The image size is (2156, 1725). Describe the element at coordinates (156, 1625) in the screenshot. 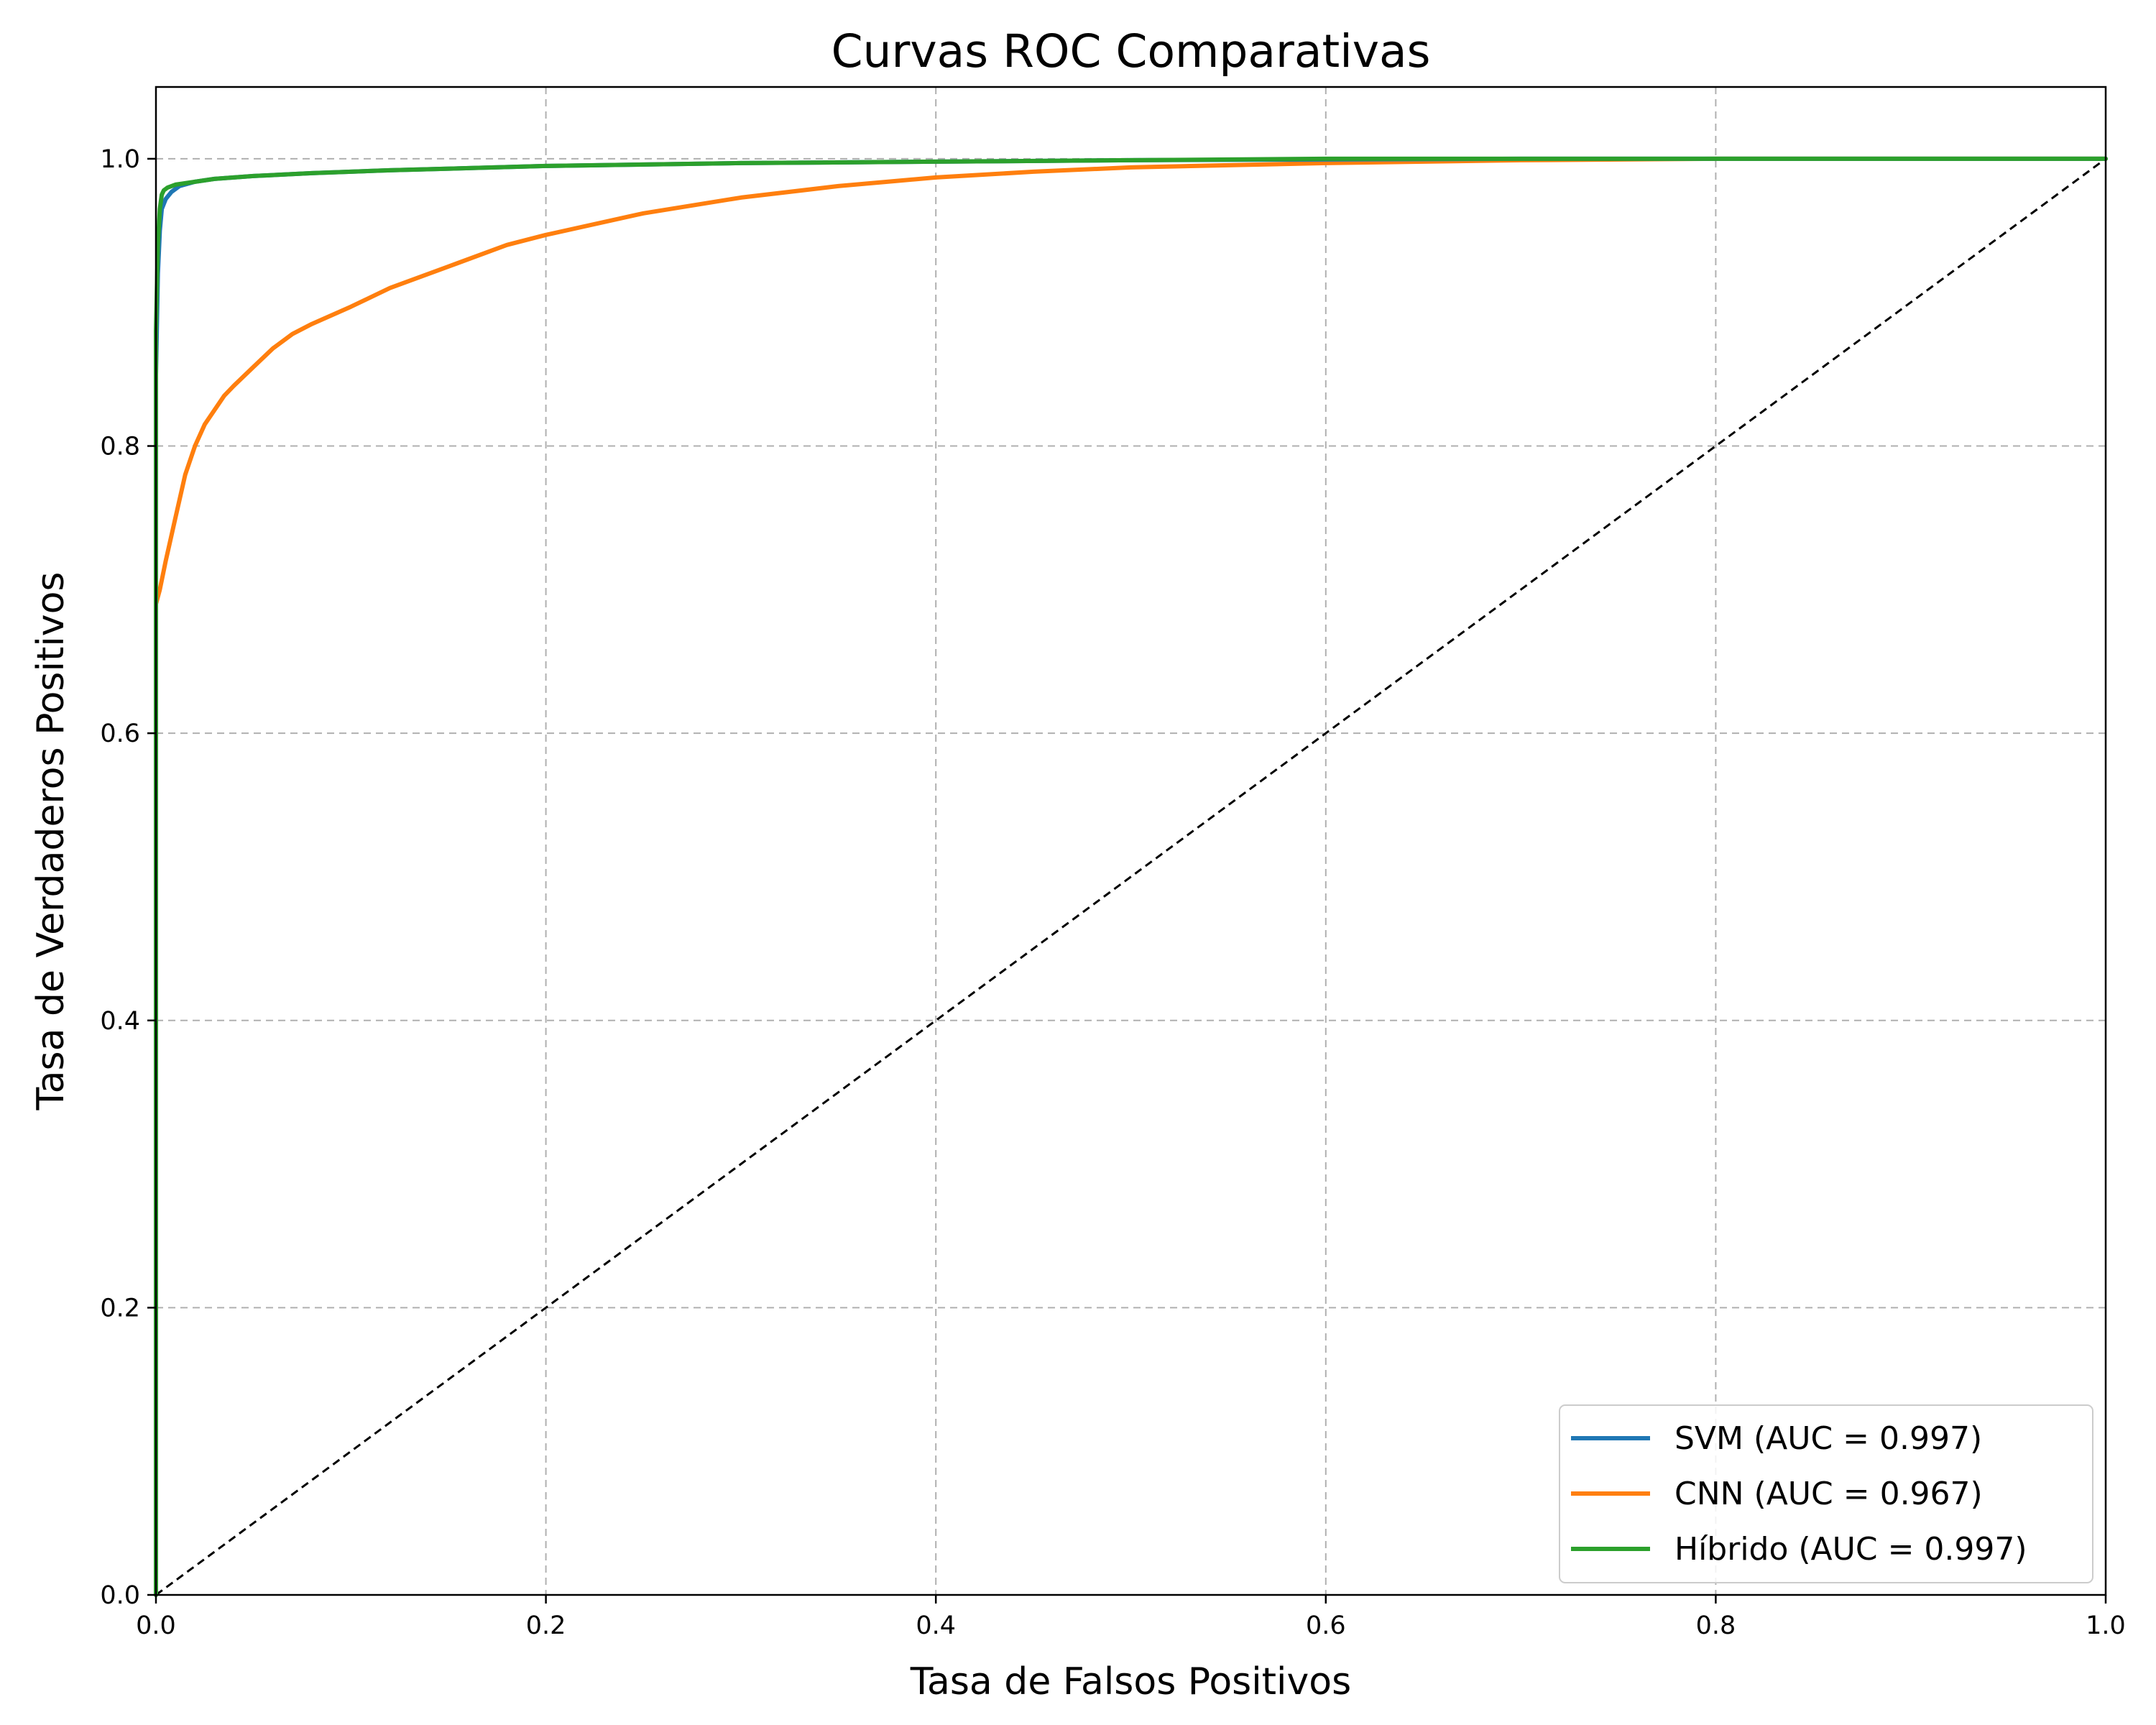

I see `x-tick-label: 0.0` at that location.